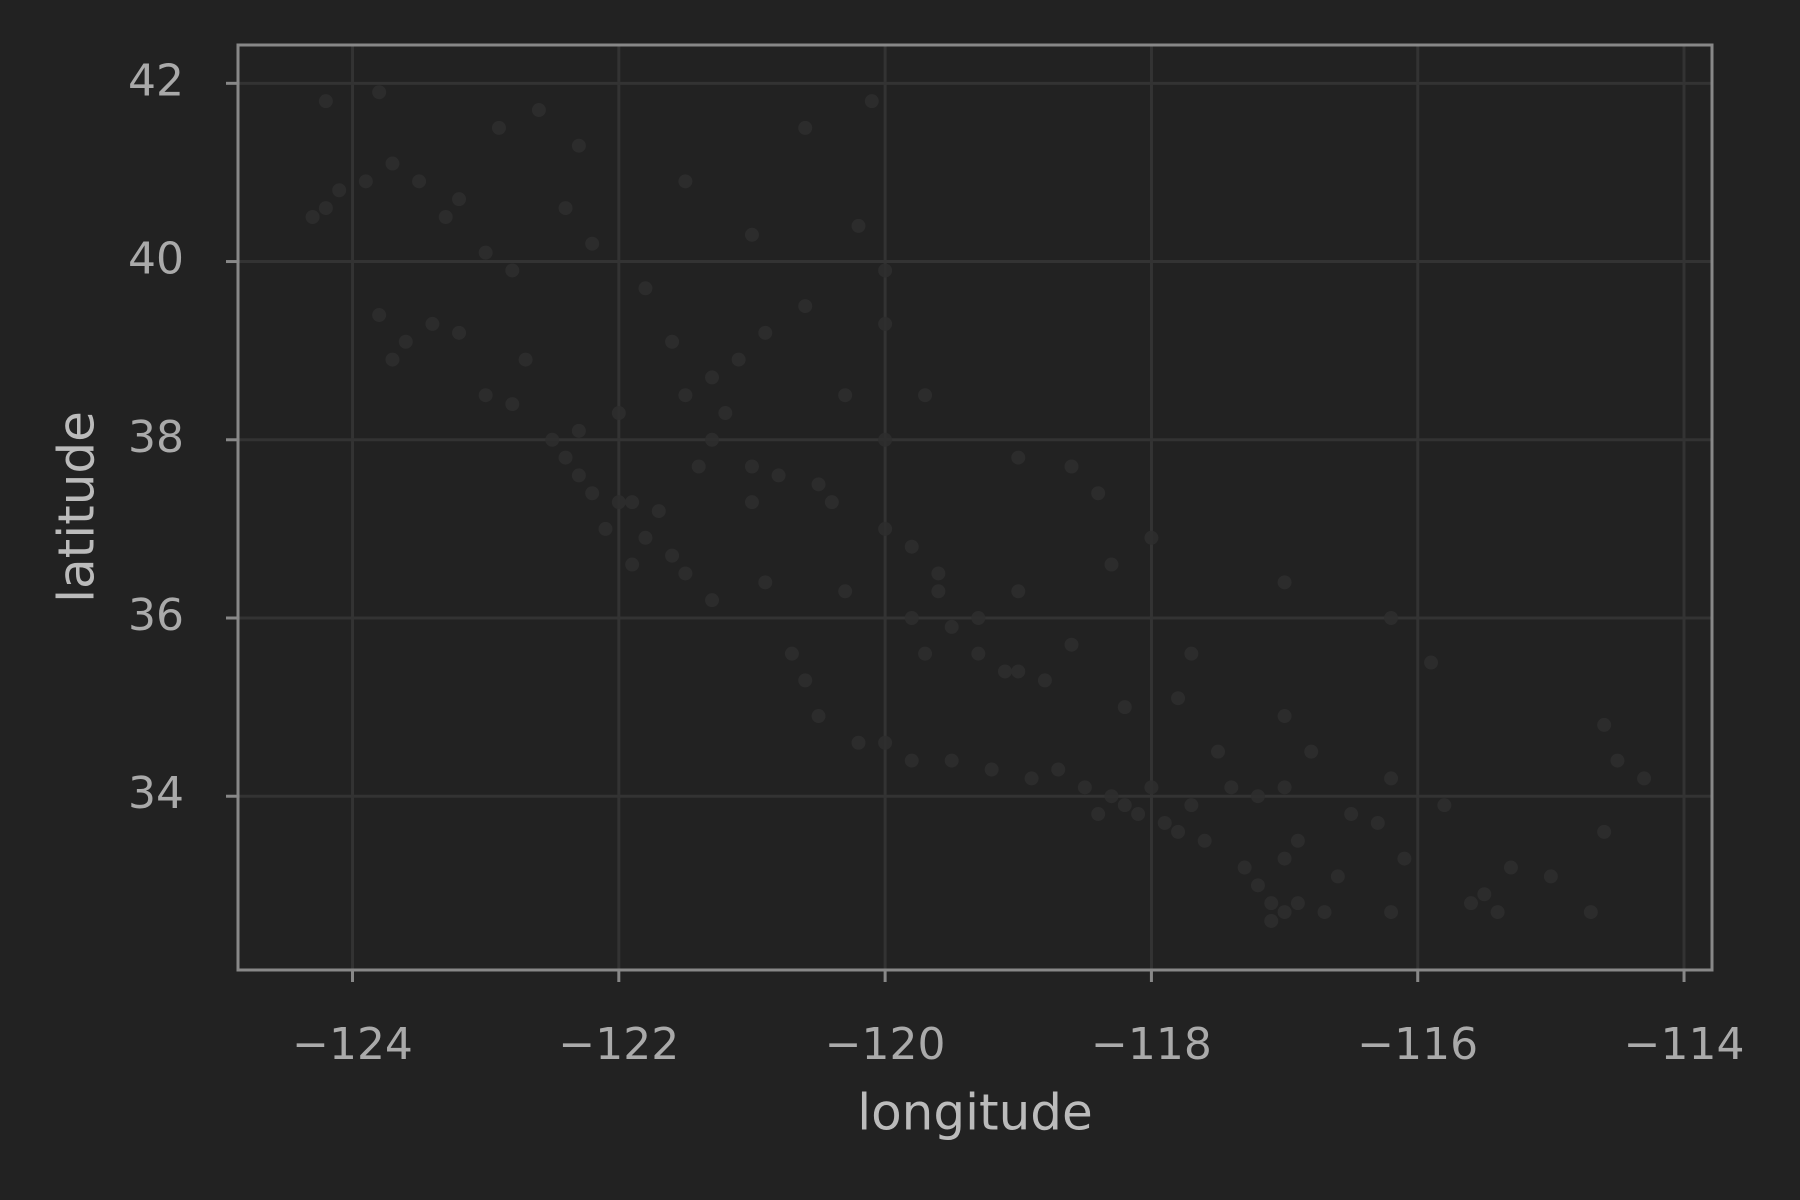 Image resolution: width=1800 pixels, height=1200 pixels. I want to click on y-tick-label: 38, so click(156, 437).